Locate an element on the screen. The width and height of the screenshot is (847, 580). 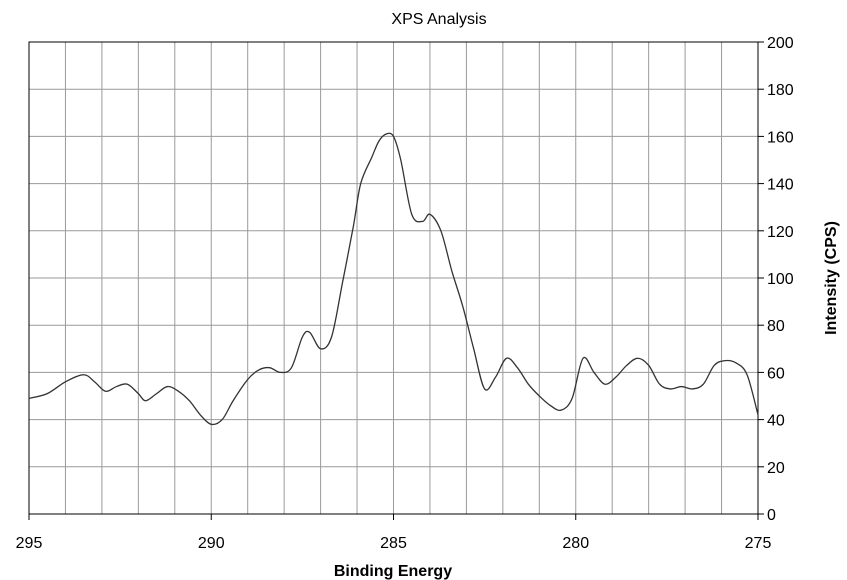
y-axis-title: Intensity (CPS) is located at coordinates (831, 278).